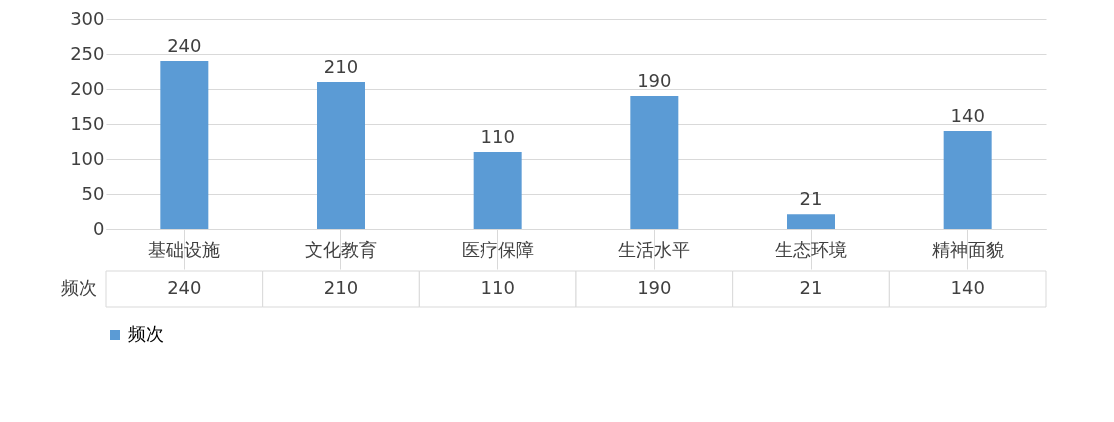 The image size is (1114, 422). Describe the element at coordinates (497, 136) in the screenshot. I see `annotation: 110` at that location.